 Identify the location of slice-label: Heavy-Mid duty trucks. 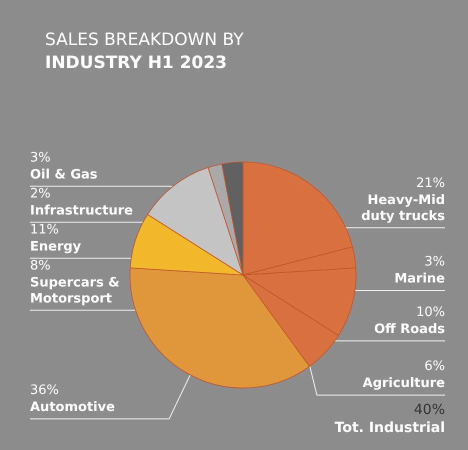
(403, 208).